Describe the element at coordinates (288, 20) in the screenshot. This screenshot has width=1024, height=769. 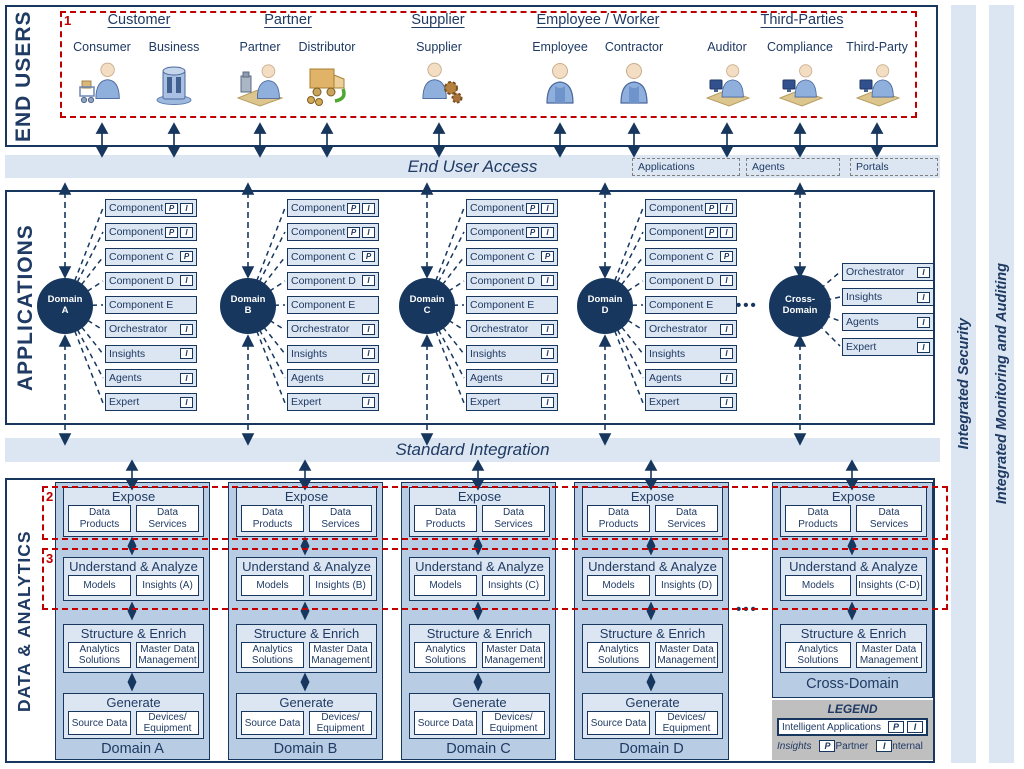
I see `group-title-partner: Partner` at that location.